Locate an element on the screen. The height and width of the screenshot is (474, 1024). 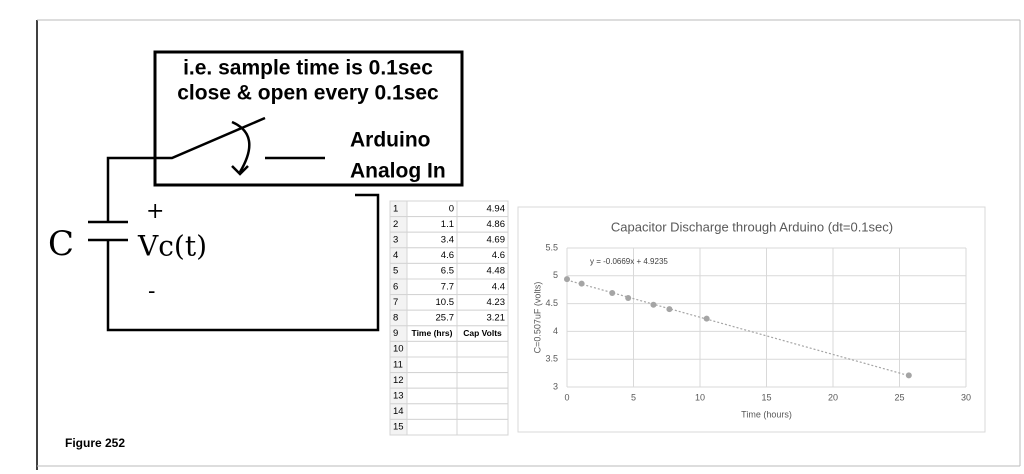
cell-value: 6.5 is located at coordinates (447, 271).